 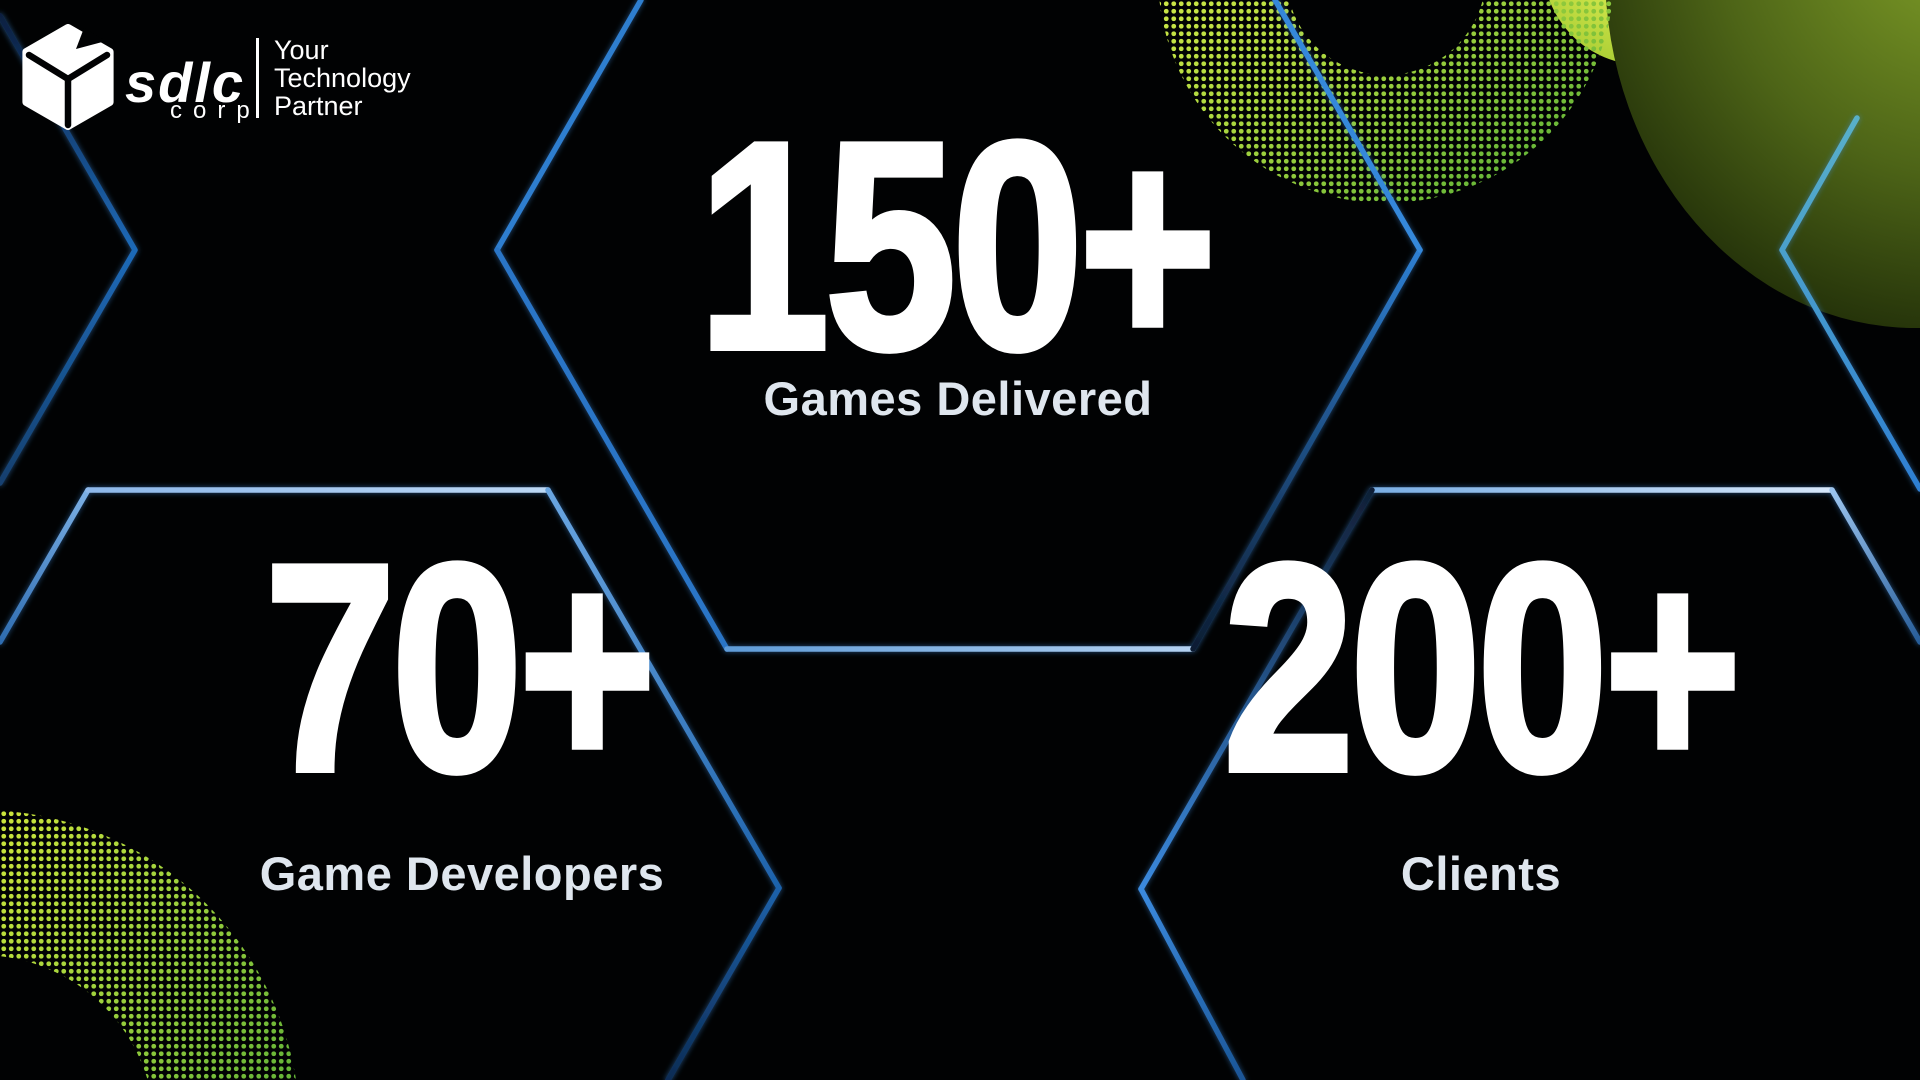 What do you see at coordinates (215, 110) in the screenshot?
I see `brand-subname: corp` at bounding box center [215, 110].